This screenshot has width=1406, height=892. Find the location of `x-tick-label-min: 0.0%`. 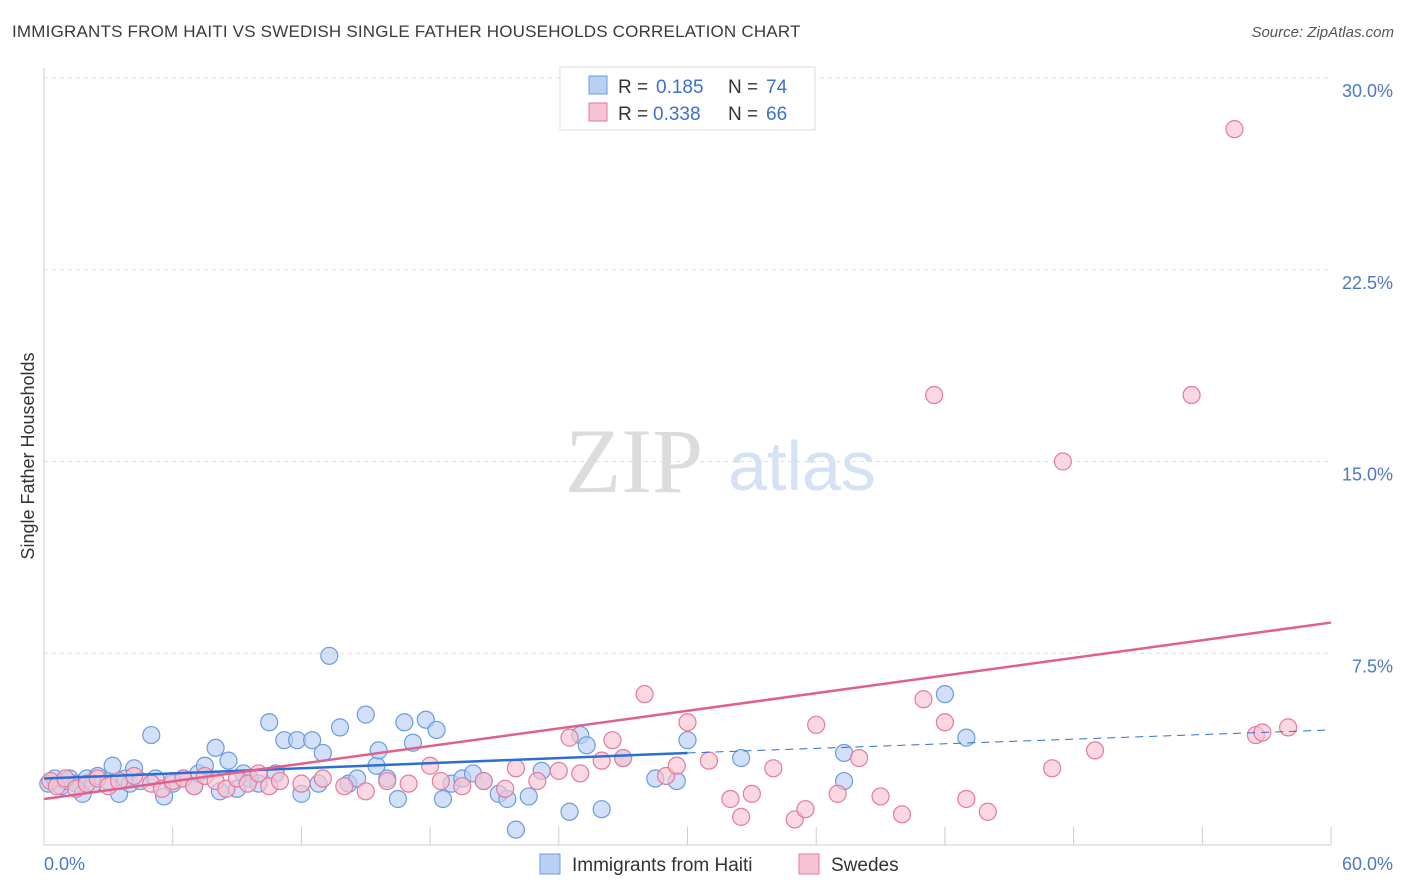

x-tick-label-min: 0.0% is located at coordinates (64, 864).